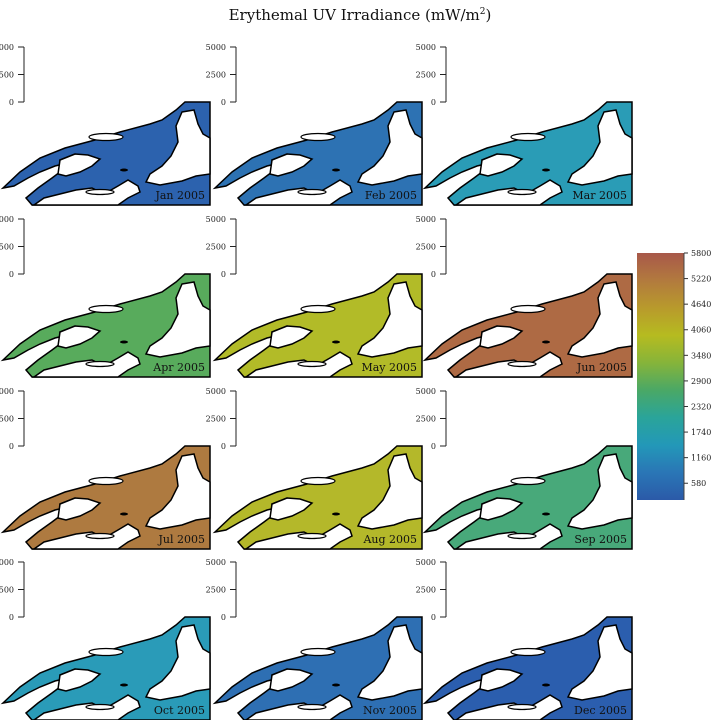 This screenshot has width=720, height=720. I want to click on map-panel: 0 2500 5000 Dec 2005, so click(524, 639).